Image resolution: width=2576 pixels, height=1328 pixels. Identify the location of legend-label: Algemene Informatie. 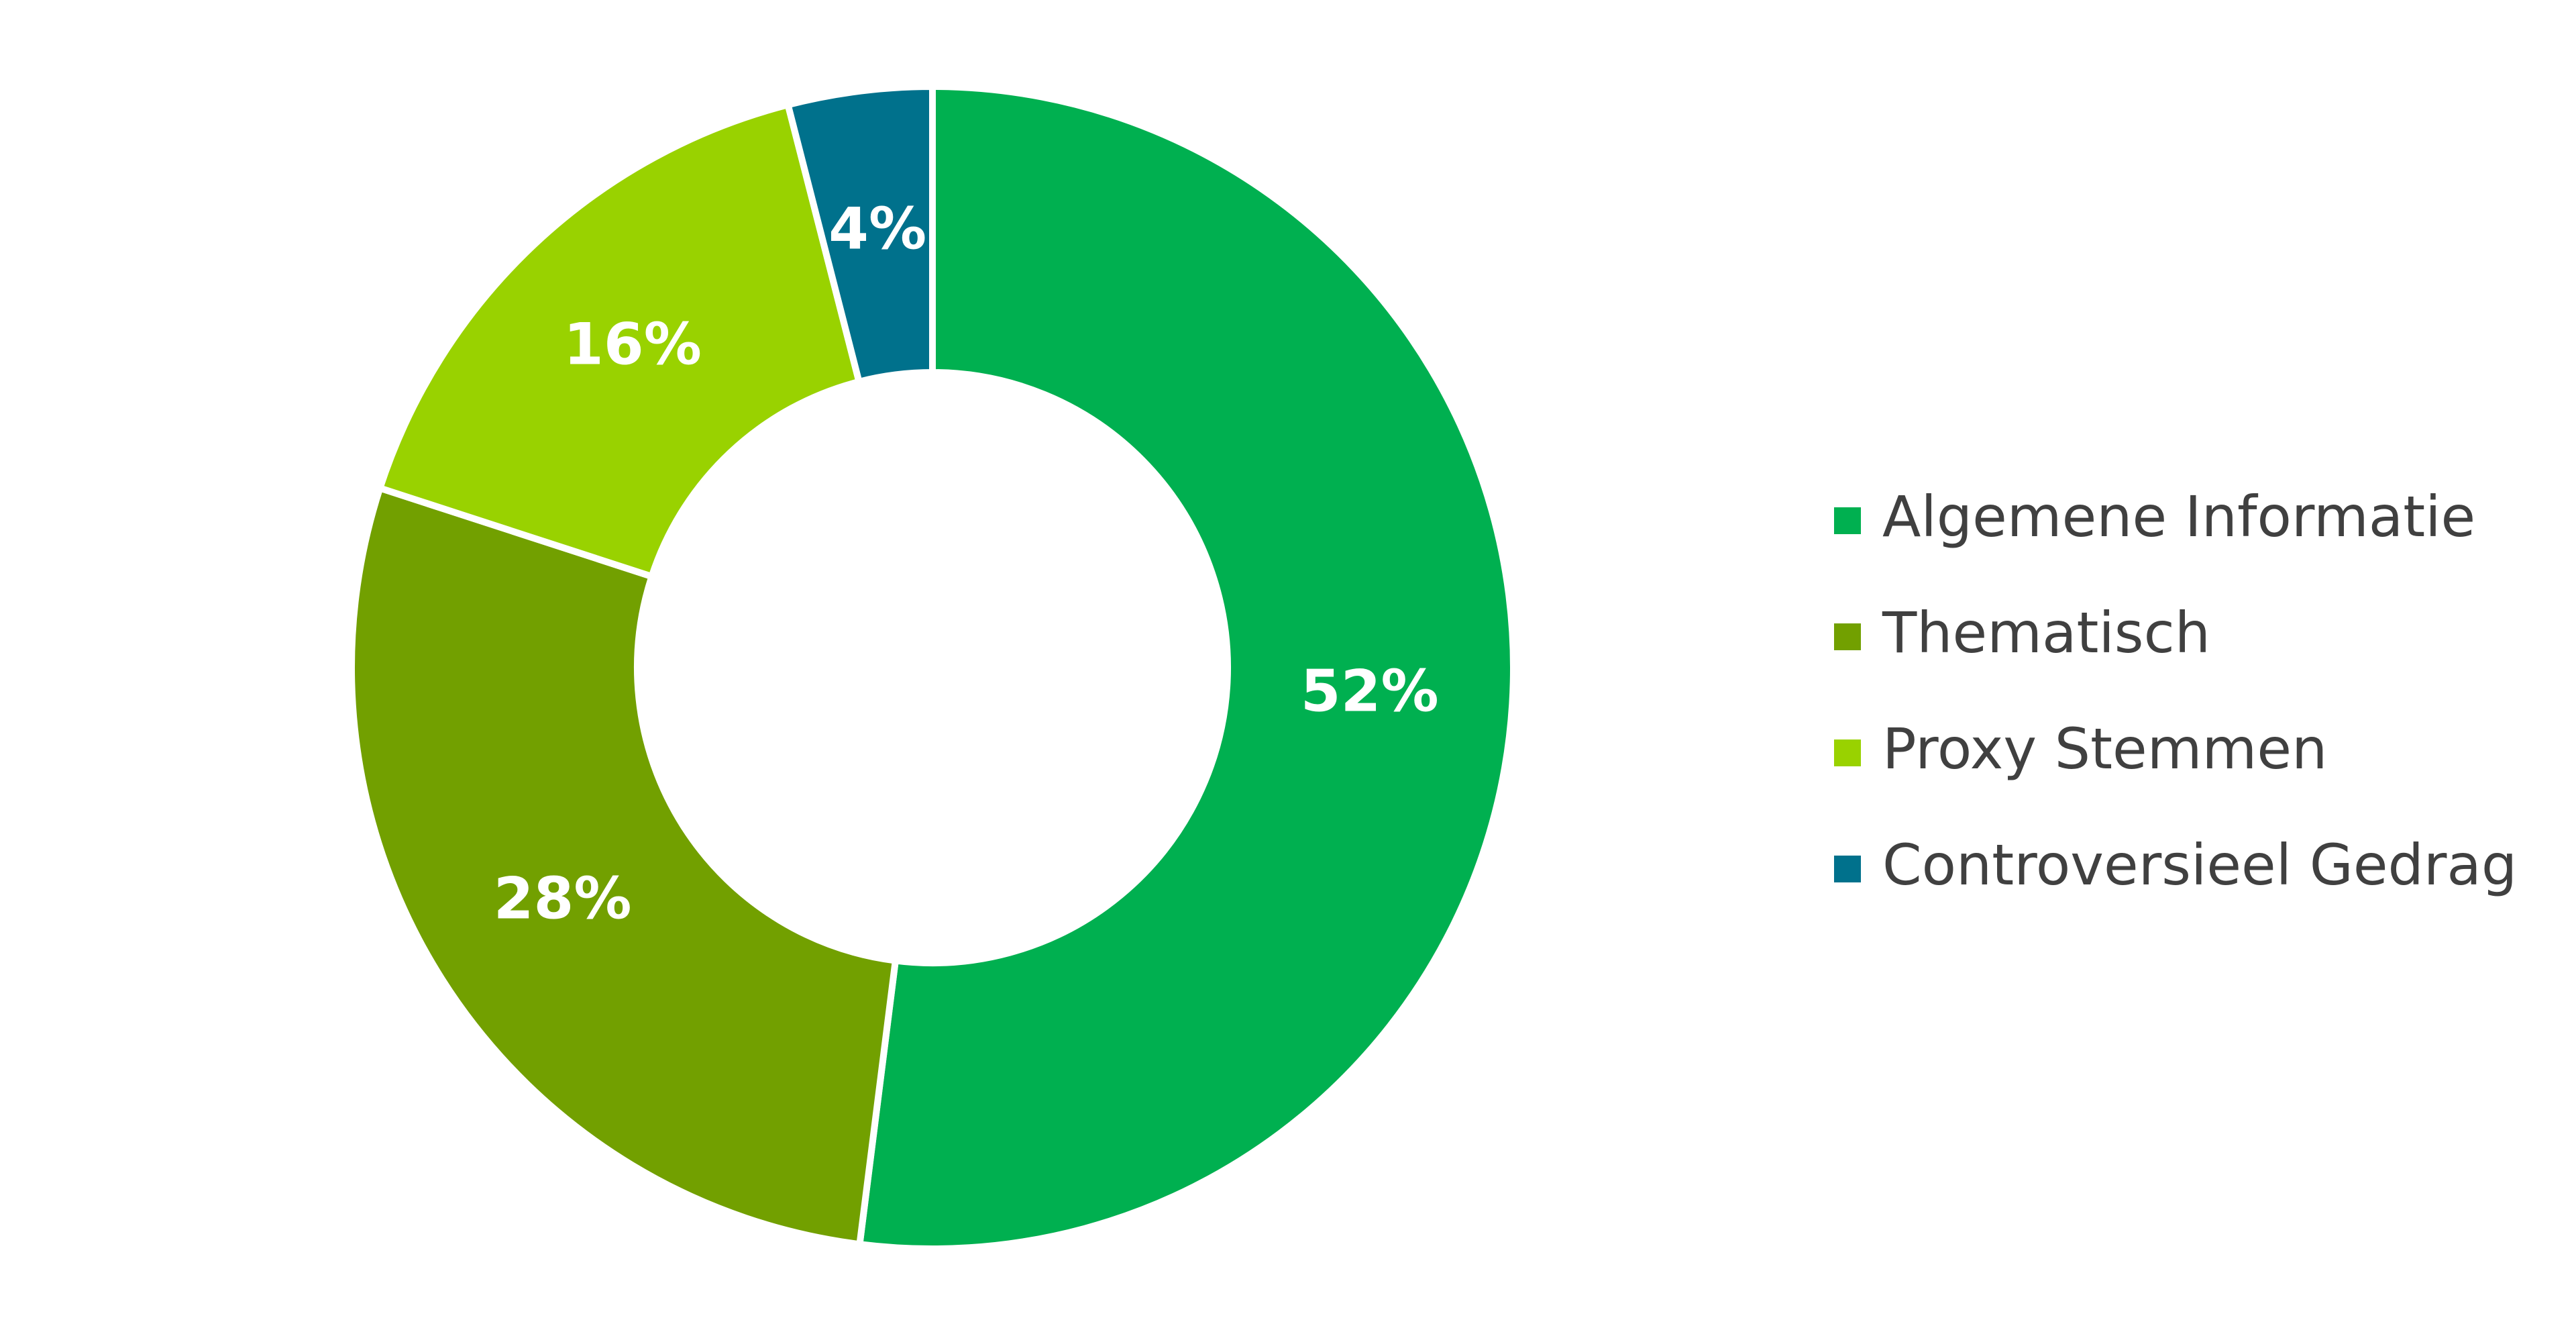
(2178, 517).